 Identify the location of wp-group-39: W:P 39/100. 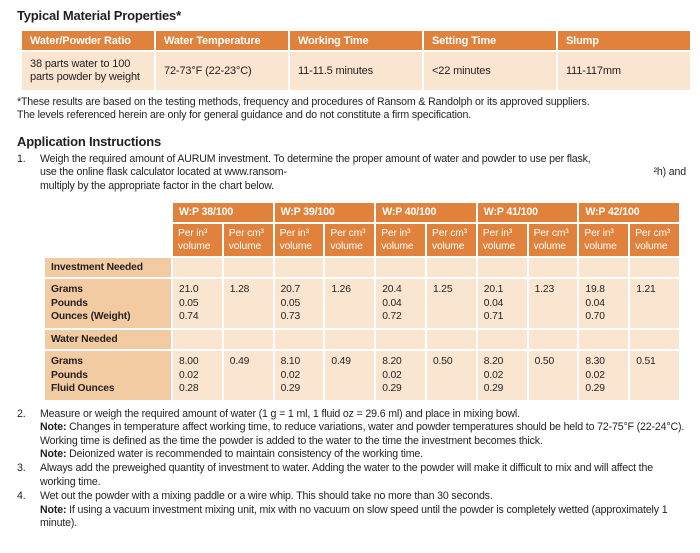
(324, 213).